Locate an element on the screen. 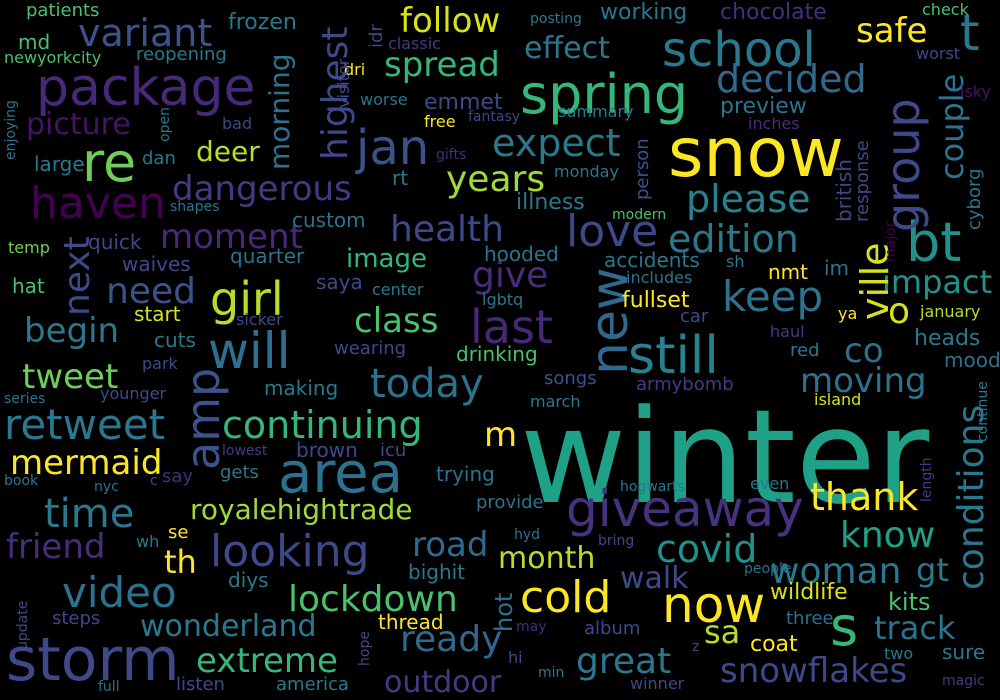  word-hooded: hooded is located at coordinates (521, 254).